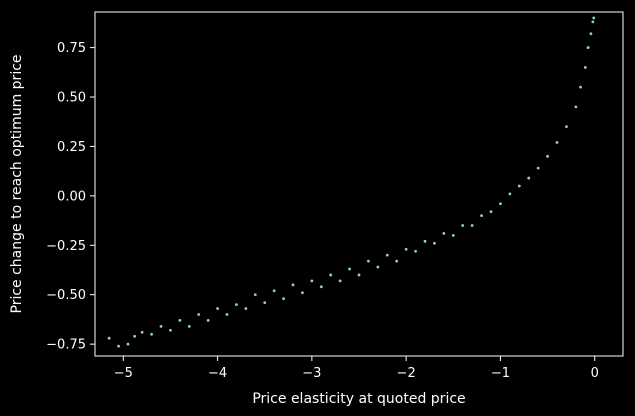  Describe the element at coordinates (123, 373) in the screenshot. I see `x-tick-label: −5` at that location.